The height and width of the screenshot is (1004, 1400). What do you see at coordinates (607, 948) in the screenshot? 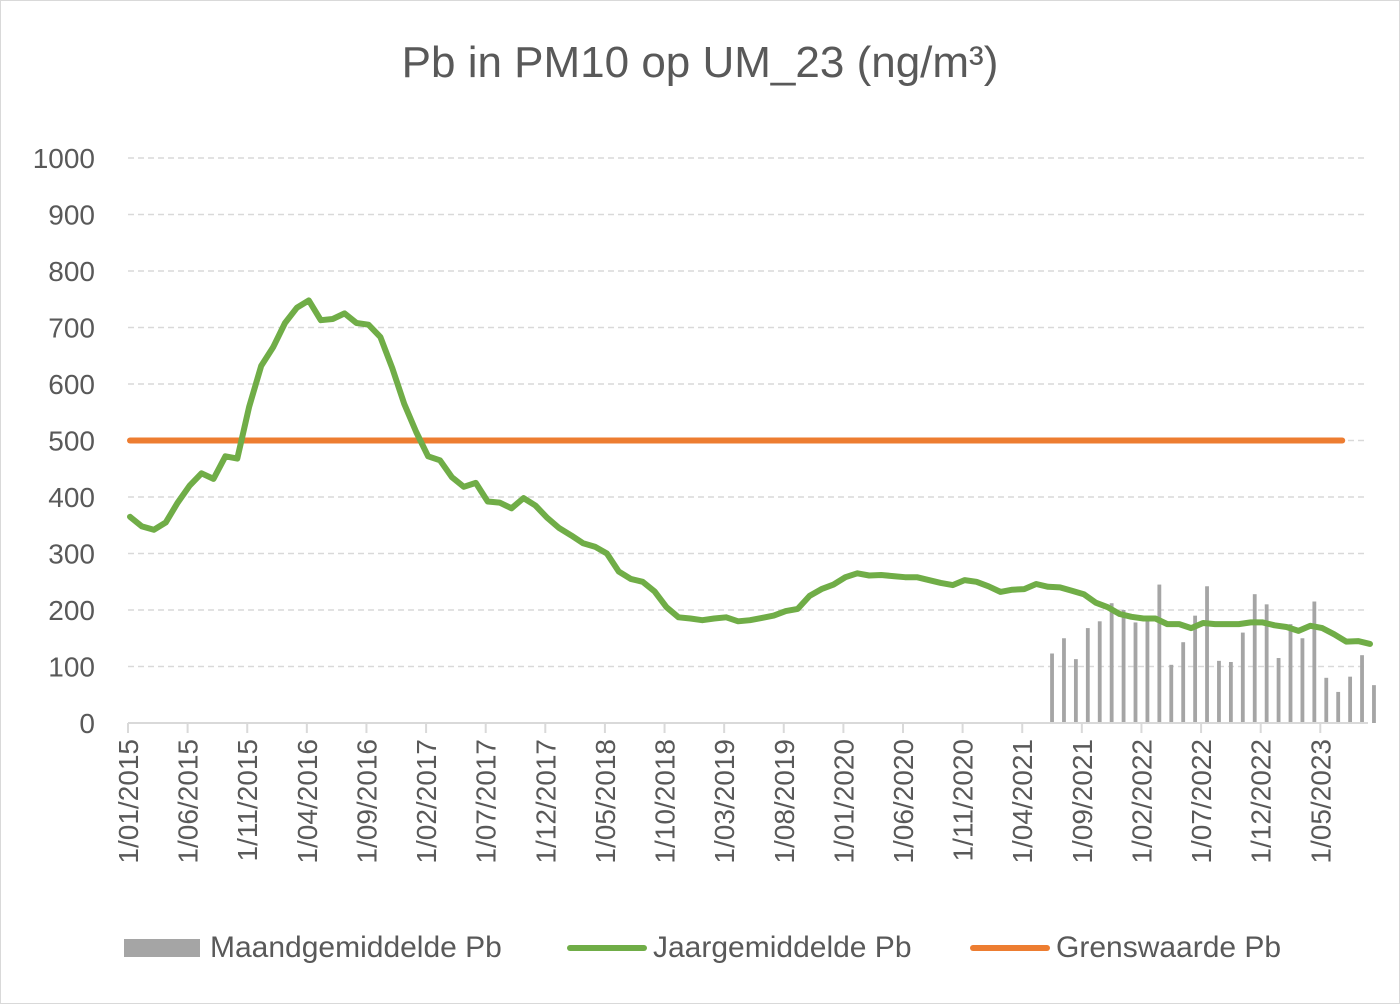
I see `legend-swatch-annual` at bounding box center [607, 948].